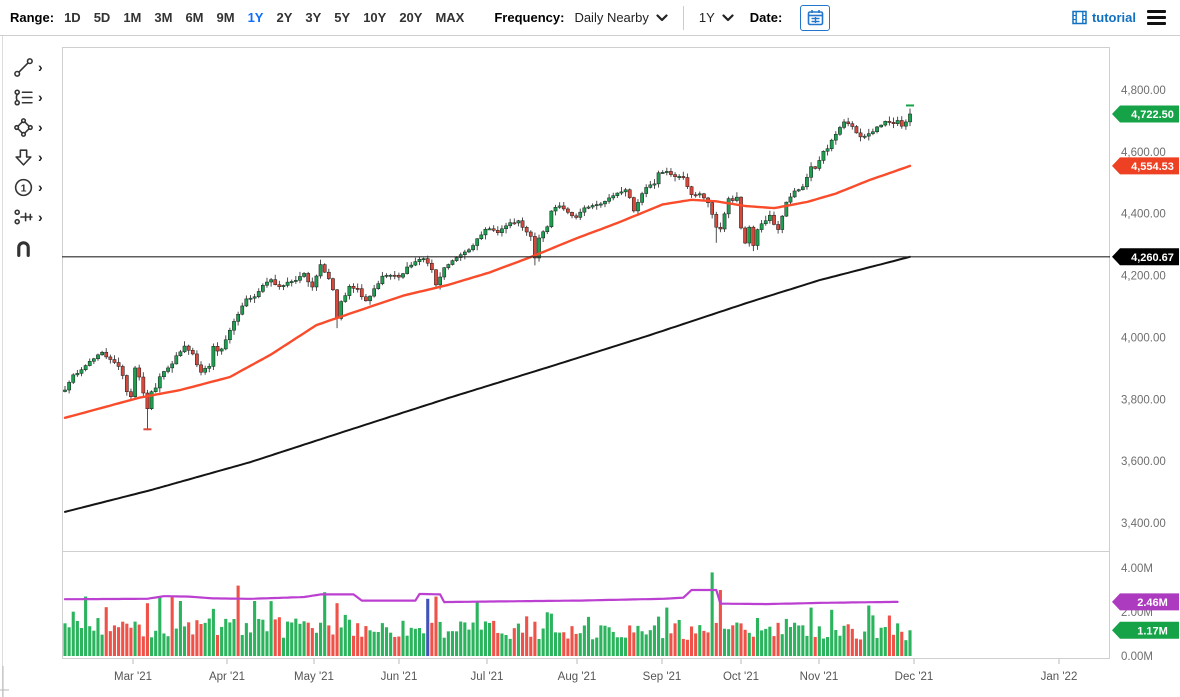  I want to click on x-axis-label: Sep '21, so click(662, 677).